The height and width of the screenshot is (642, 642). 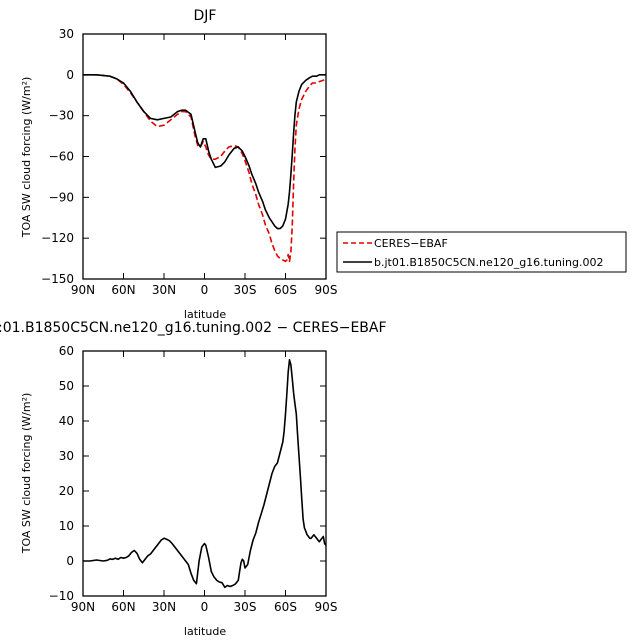 I want to click on bottom-x-tick-label: 0, so click(x=205, y=607).